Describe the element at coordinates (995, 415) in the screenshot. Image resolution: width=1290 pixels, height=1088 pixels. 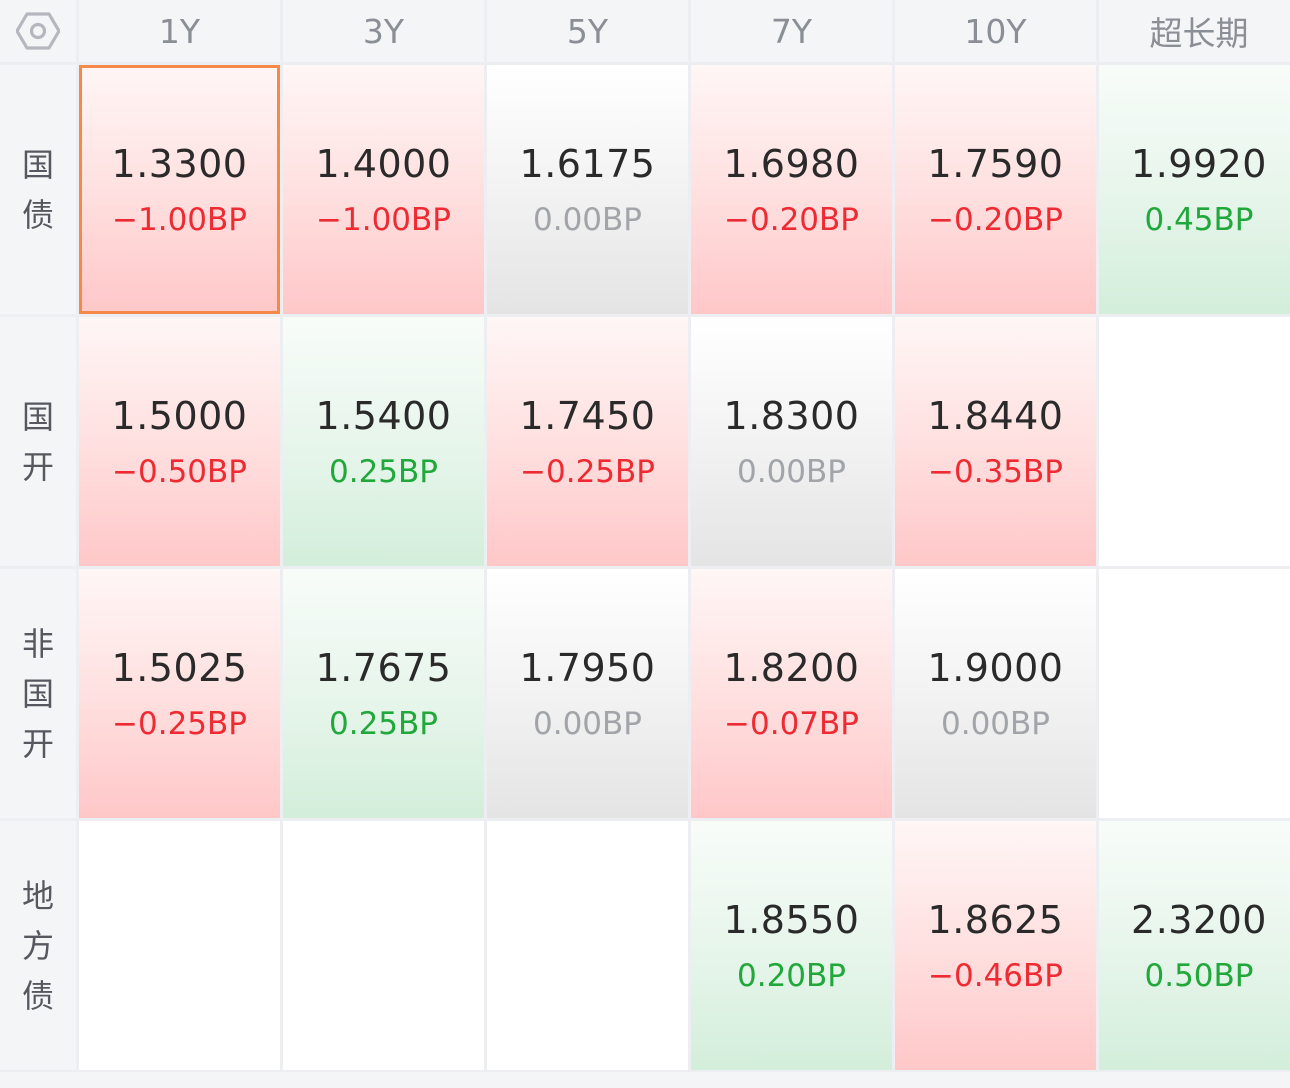
I see `yield-value: 1.8440` at that location.